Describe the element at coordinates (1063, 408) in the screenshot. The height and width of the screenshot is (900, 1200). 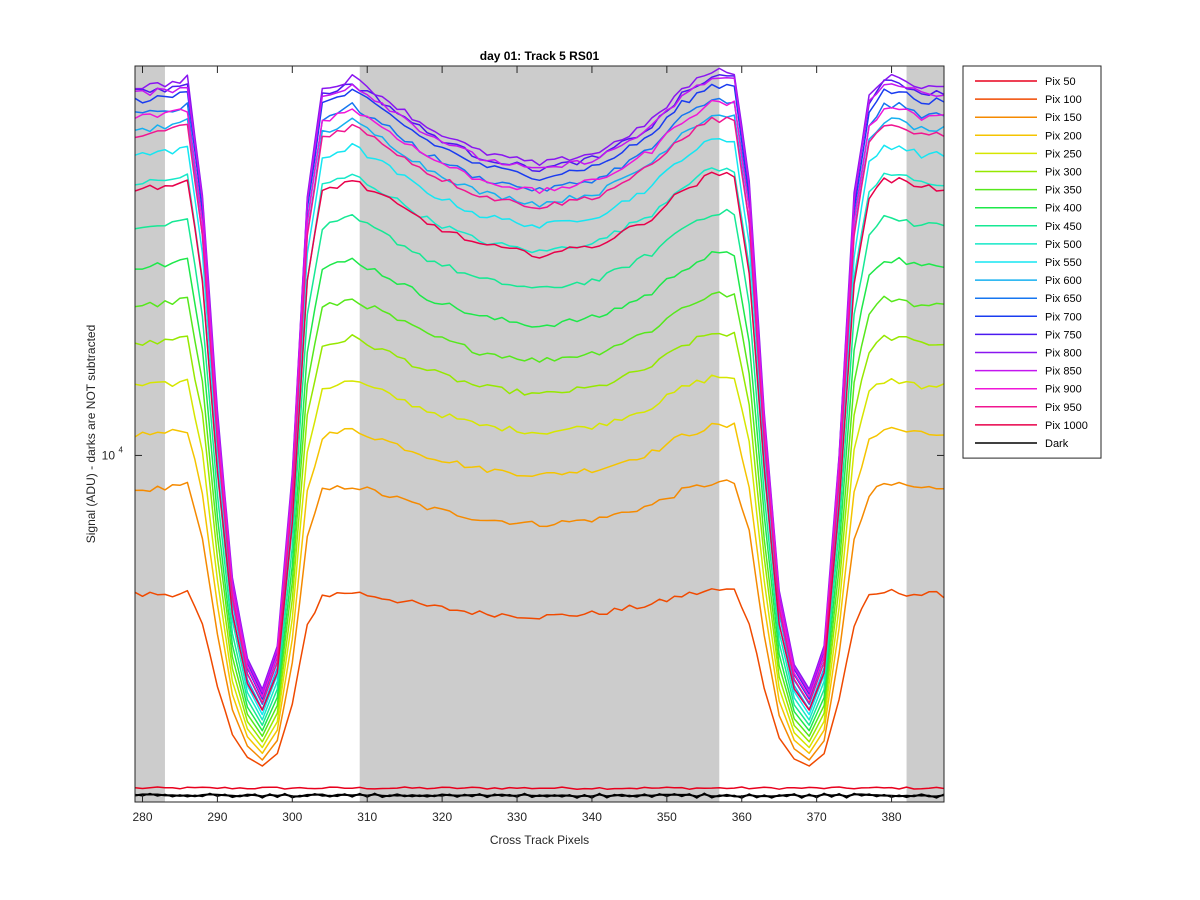
I see `legend-entry-label: Pix 950` at that location.